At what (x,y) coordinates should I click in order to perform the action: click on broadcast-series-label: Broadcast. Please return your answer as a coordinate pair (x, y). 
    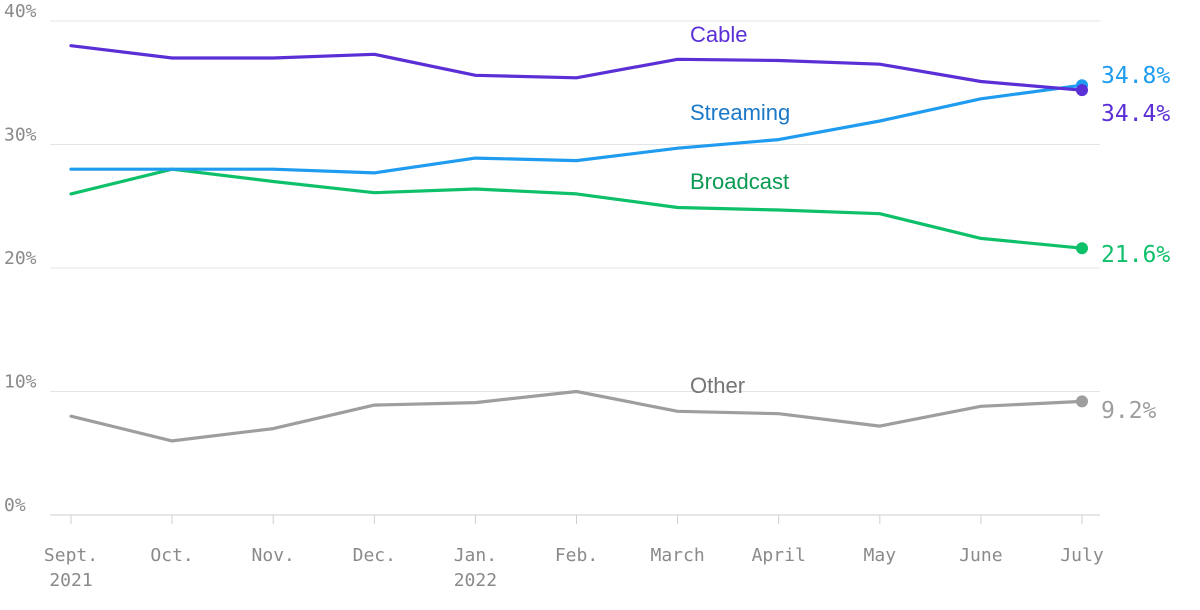
    Looking at the image, I should click on (739, 181).